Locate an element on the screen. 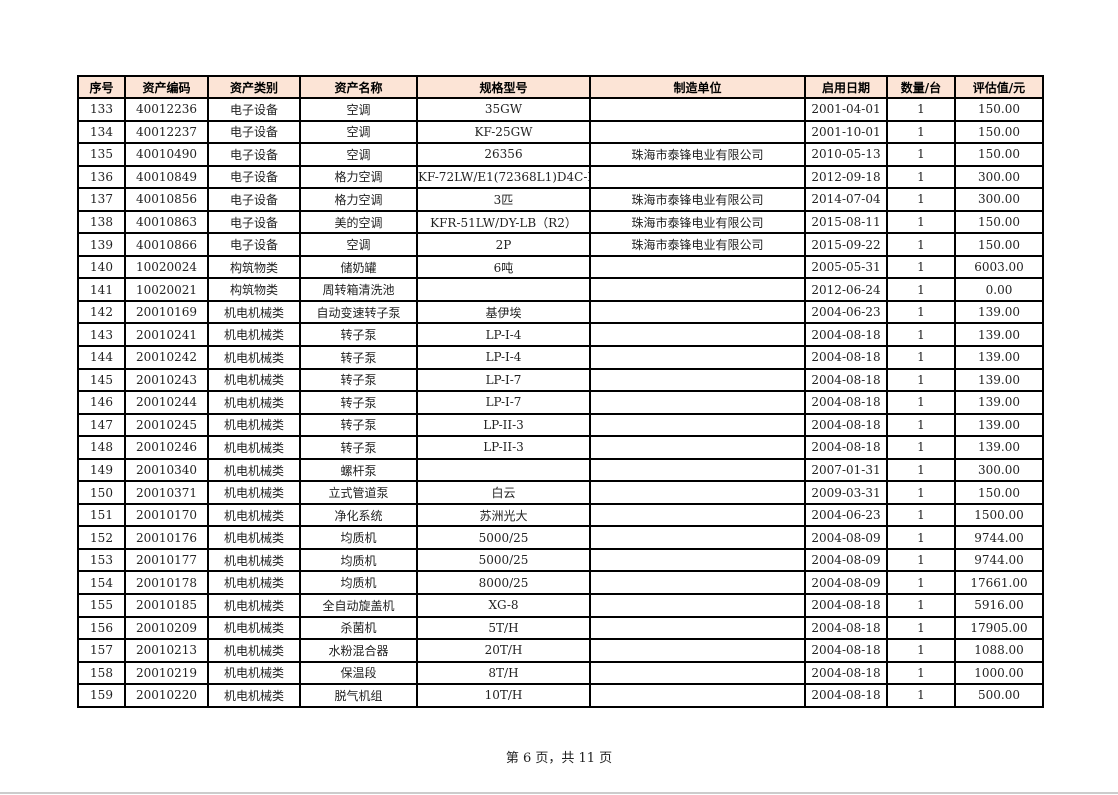 The image size is (1118, 795). cell-spec-model: 8T/H is located at coordinates (503, 673).